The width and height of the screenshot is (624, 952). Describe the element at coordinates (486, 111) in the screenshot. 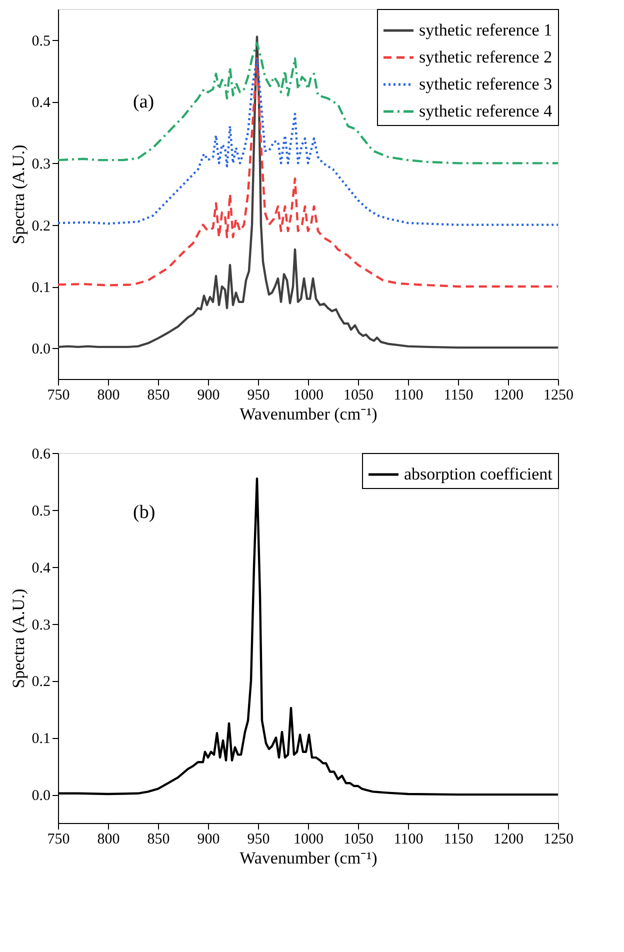

I see `legend-label: sythetic reference 4` at that location.